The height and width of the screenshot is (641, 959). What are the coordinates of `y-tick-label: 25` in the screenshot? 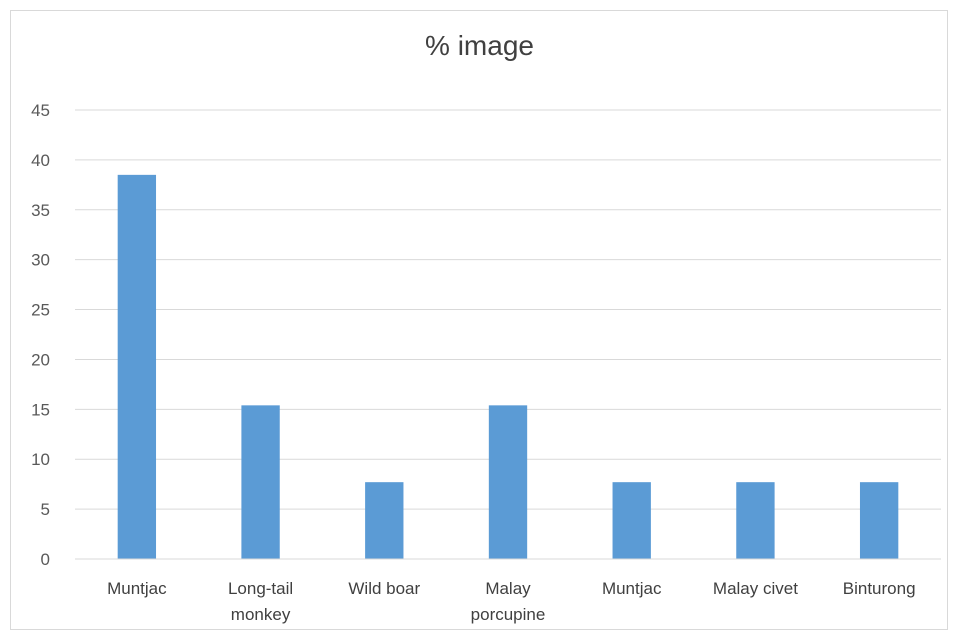 It's located at (40, 310).